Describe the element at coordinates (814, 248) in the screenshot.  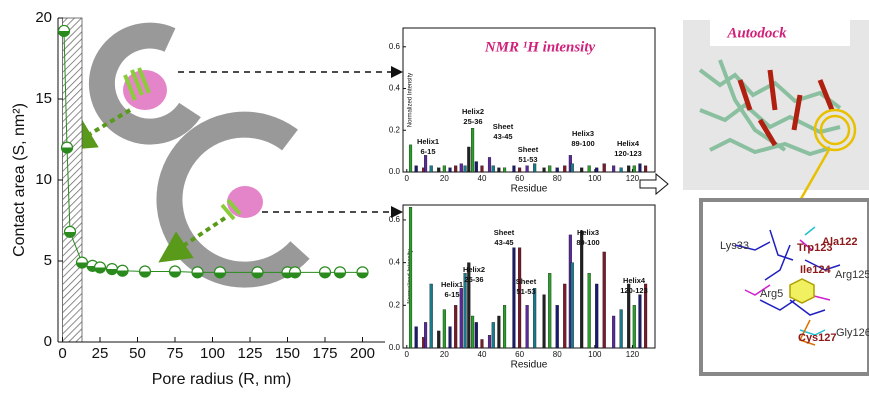
I see `residue-label: Trp123` at that location.